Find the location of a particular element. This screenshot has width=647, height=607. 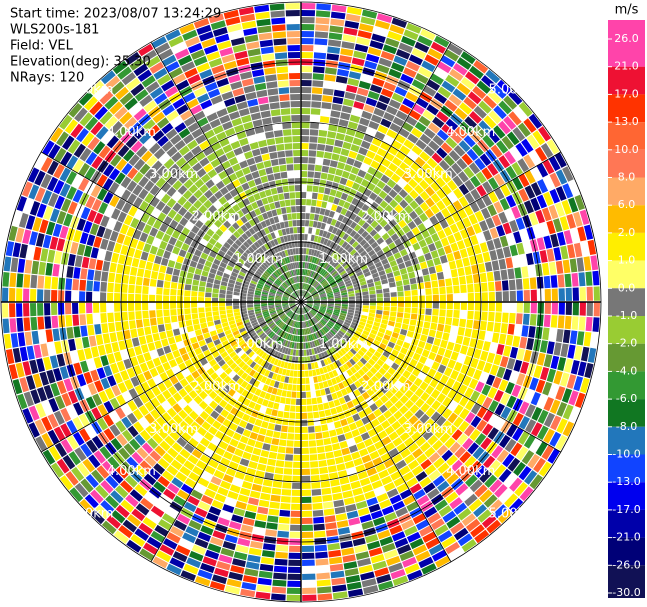

colorbar-swatch is located at coordinates (626, 468).